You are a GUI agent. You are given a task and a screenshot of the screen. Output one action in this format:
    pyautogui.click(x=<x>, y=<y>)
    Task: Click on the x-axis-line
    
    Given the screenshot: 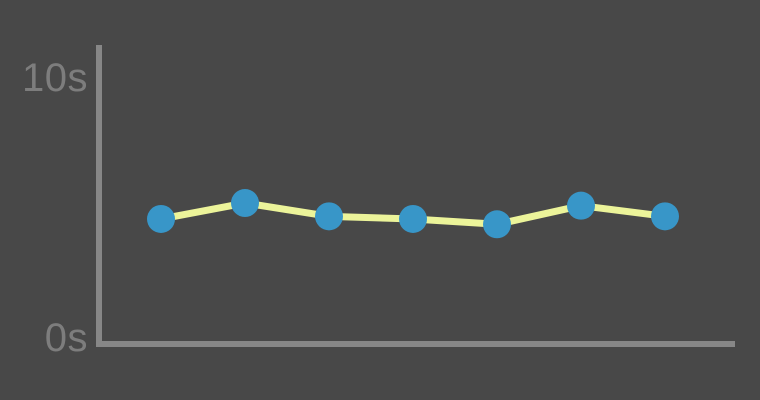 What is the action you would take?
    pyautogui.click(x=415, y=344)
    